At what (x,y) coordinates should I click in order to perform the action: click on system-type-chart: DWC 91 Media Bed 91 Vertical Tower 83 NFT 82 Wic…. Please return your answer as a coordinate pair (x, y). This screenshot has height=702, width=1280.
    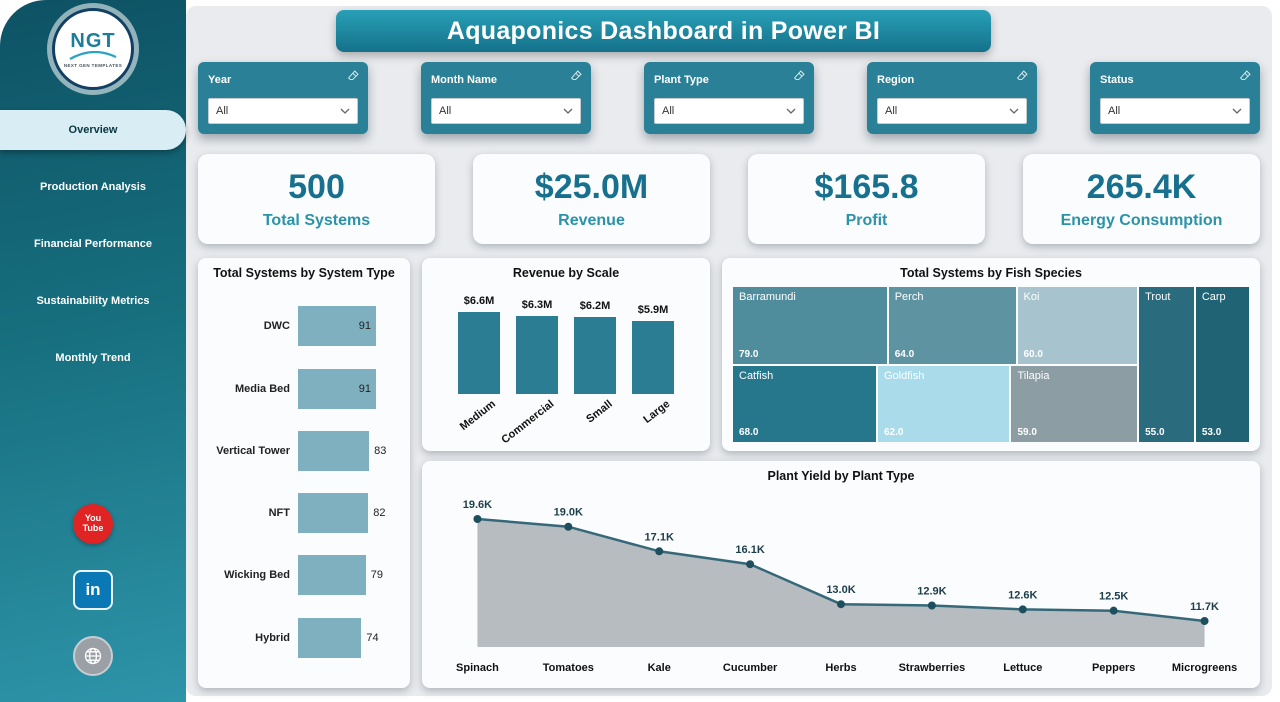
    Looking at the image, I should click on (304, 482).